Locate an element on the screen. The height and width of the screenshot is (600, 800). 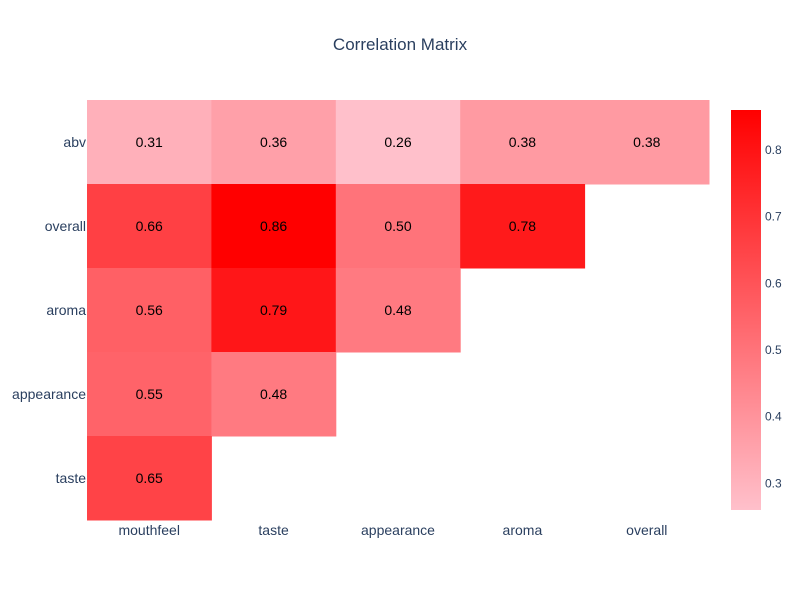
cell-value-label: 0.55 is located at coordinates (149, 394).